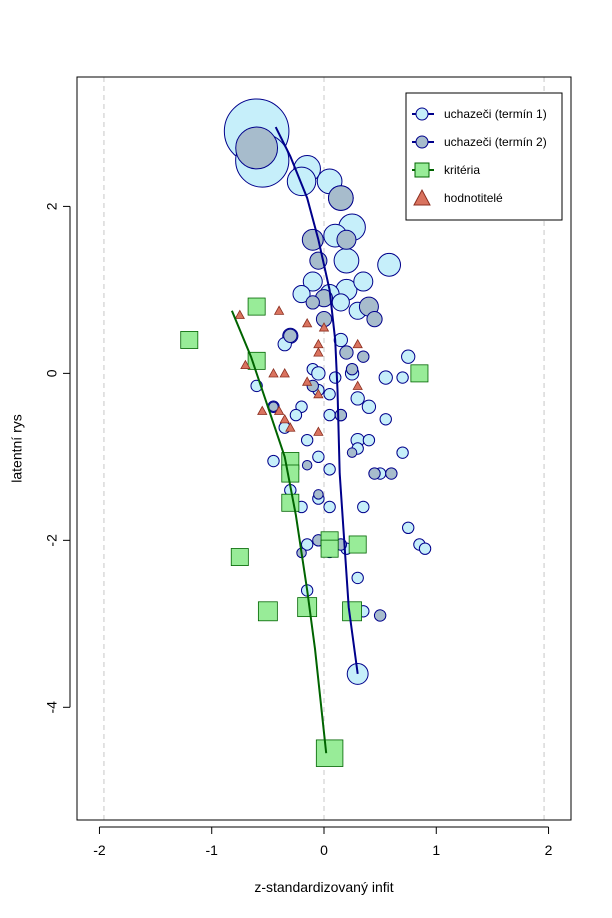 The height and width of the screenshot is (918, 612). What do you see at coordinates (212, 850) in the screenshot?
I see `x-tick-label: -1` at bounding box center [212, 850].